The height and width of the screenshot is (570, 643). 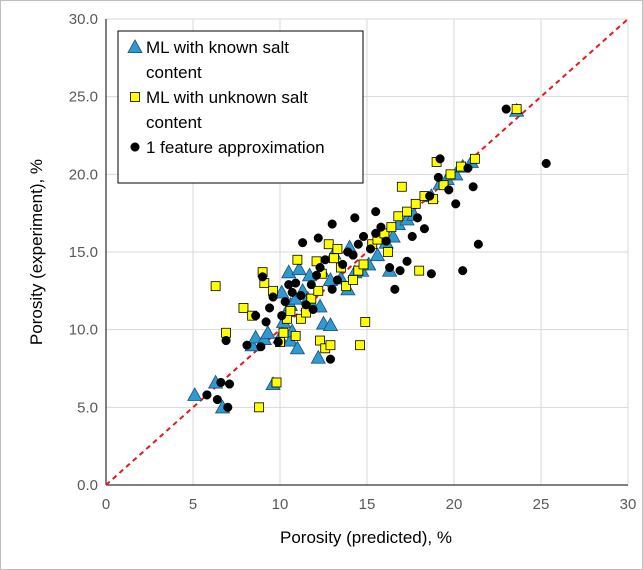 I want to click on legend-circle-icon, so click(x=135, y=147).